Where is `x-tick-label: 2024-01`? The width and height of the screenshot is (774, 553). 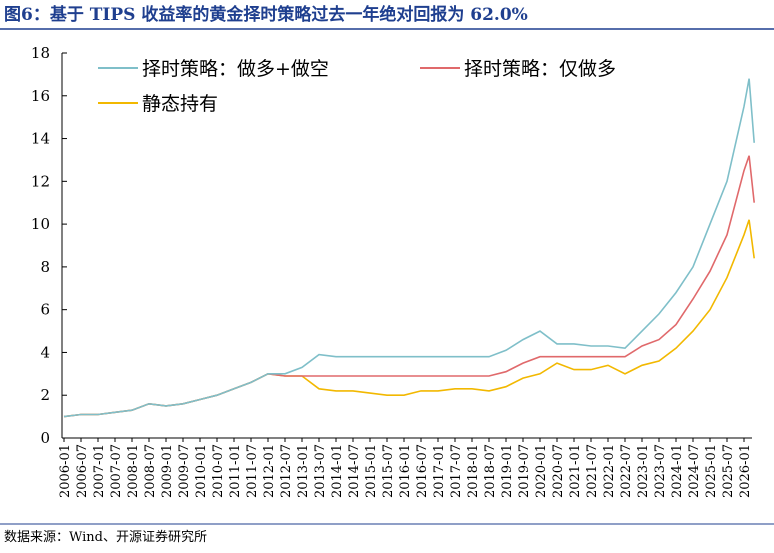
x-tick-label: 2024-01 is located at coordinates (677, 471).